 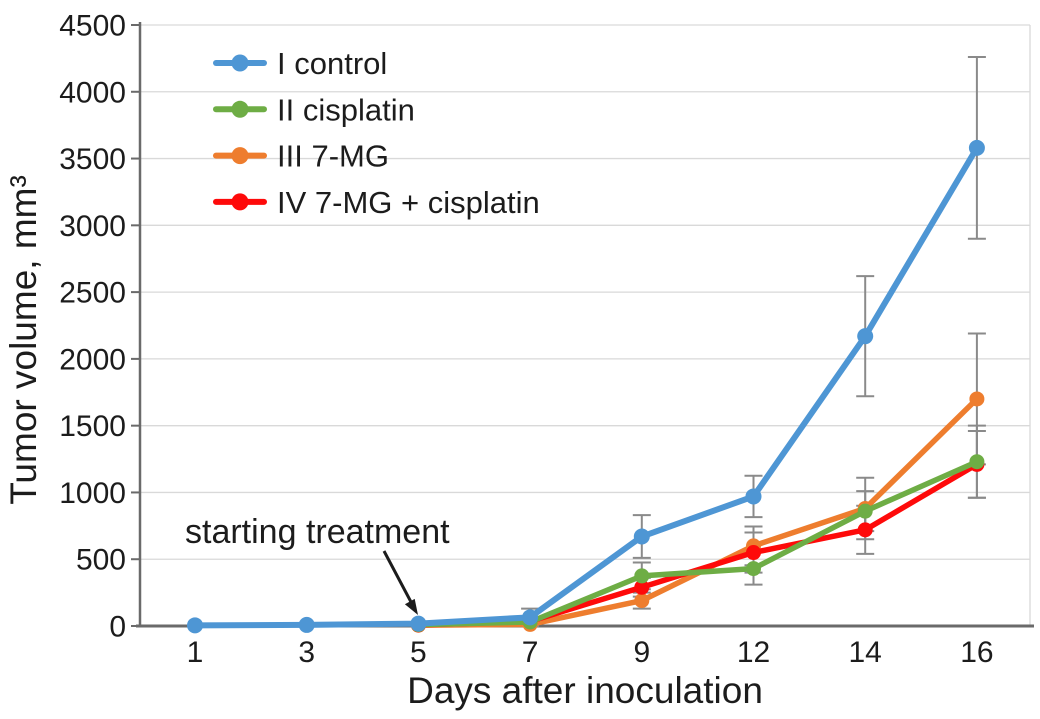 I want to click on legend-item-II-cisplatin: II cisplatin, so click(x=314, y=109).